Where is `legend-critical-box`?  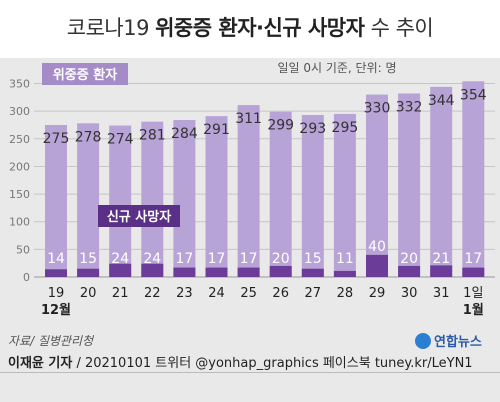 legend-critical-box is located at coordinates (85, 74).